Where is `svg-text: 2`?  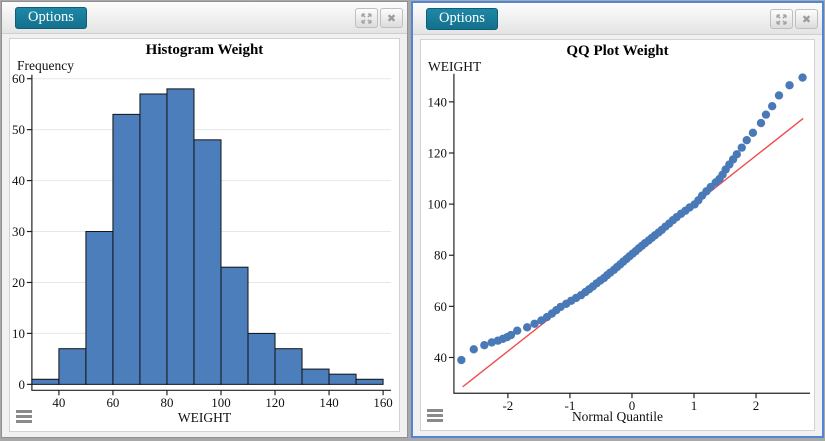
svg-text: 2 is located at coordinates (756, 405).